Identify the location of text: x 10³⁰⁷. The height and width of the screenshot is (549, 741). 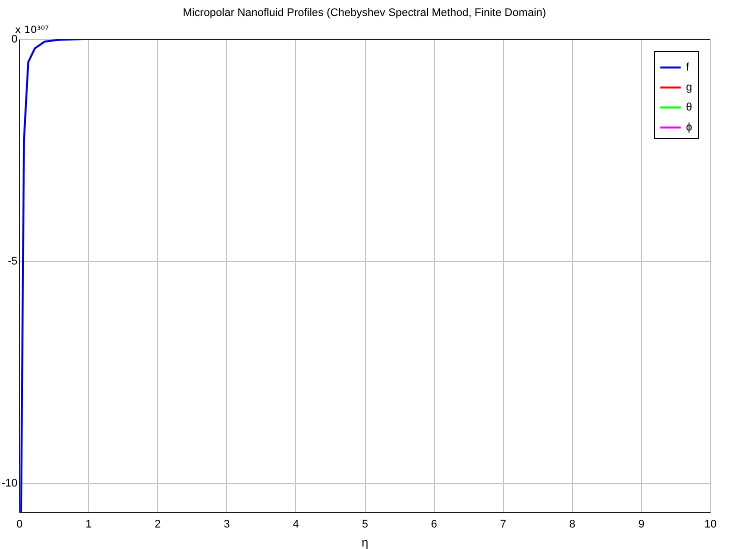
(32, 30).